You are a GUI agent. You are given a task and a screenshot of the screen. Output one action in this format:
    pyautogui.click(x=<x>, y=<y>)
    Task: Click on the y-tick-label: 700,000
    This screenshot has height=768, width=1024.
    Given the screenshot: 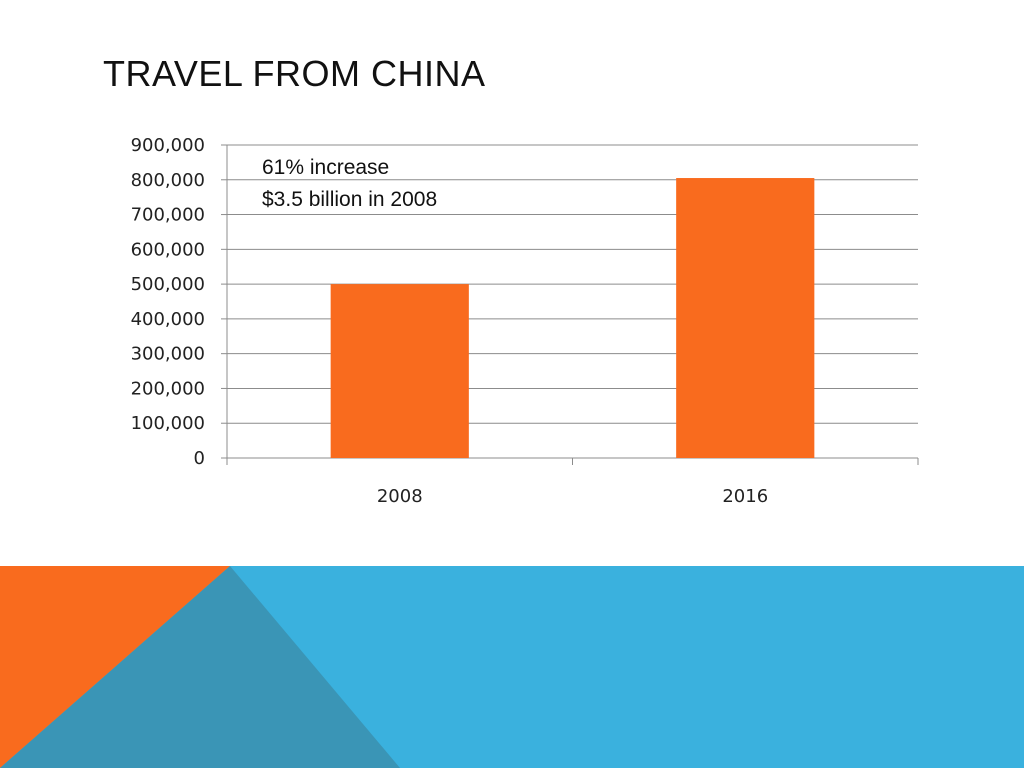 What is the action you would take?
    pyautogui.click(x=168, y=215)
    